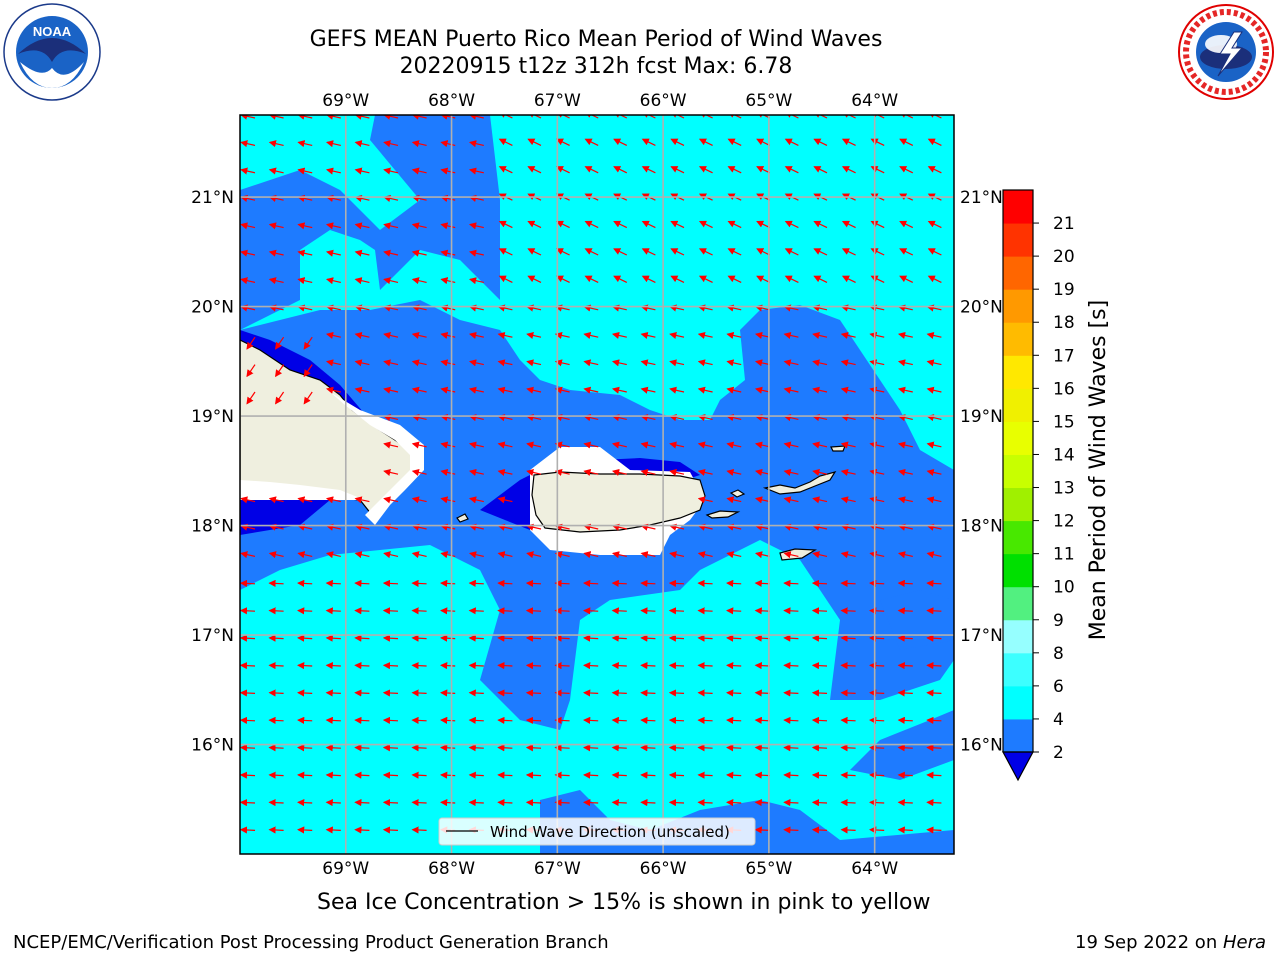 Image resolution: width=1280 pixels, height=960 pixels. I want to click on colorbar-tick-label: 8, so click(1058, 654).